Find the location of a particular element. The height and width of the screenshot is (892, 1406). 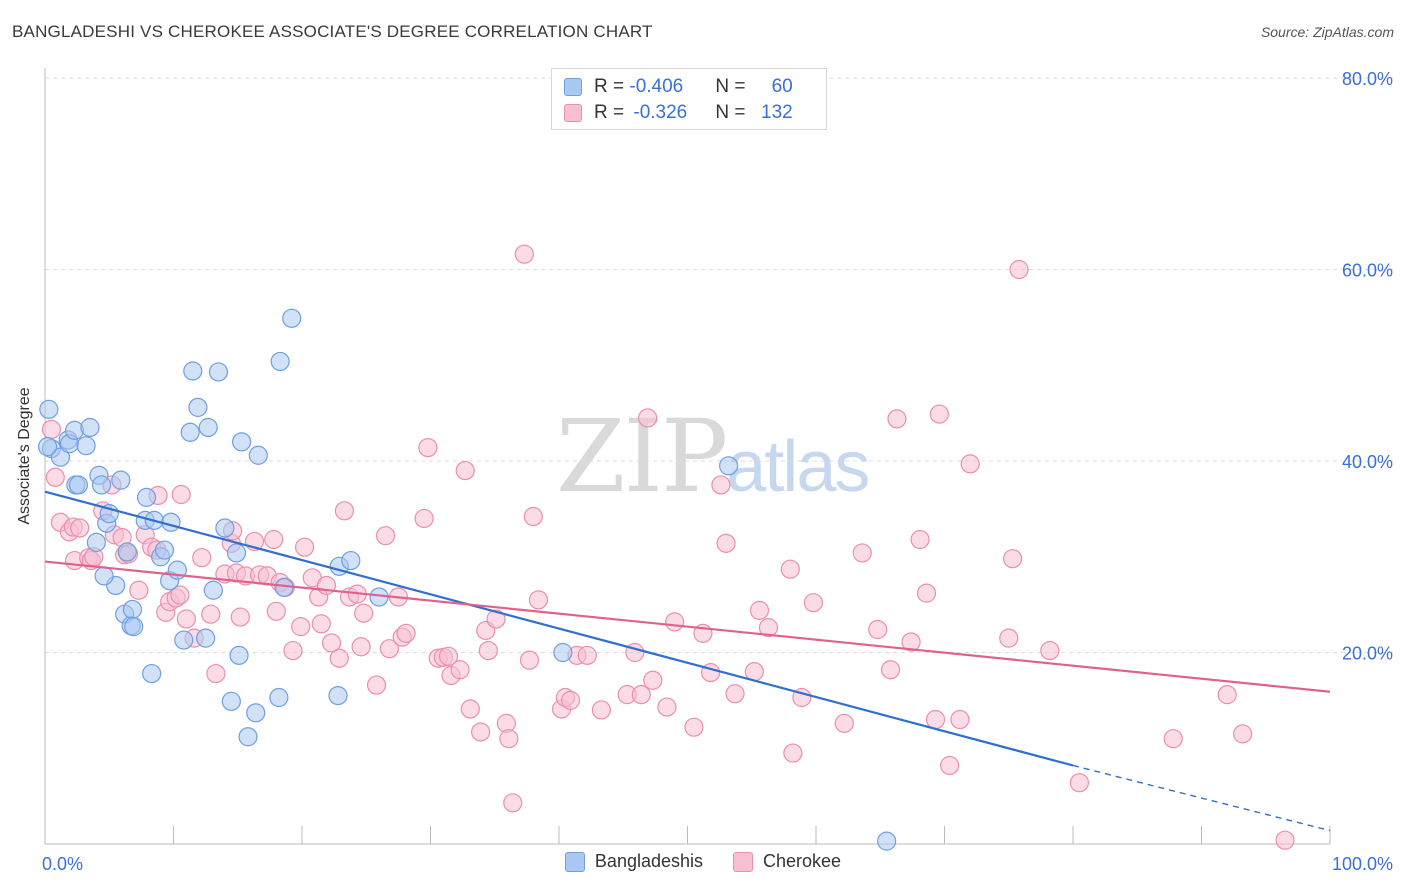

legend-n-label: N = is located at coordinates (733, 112).